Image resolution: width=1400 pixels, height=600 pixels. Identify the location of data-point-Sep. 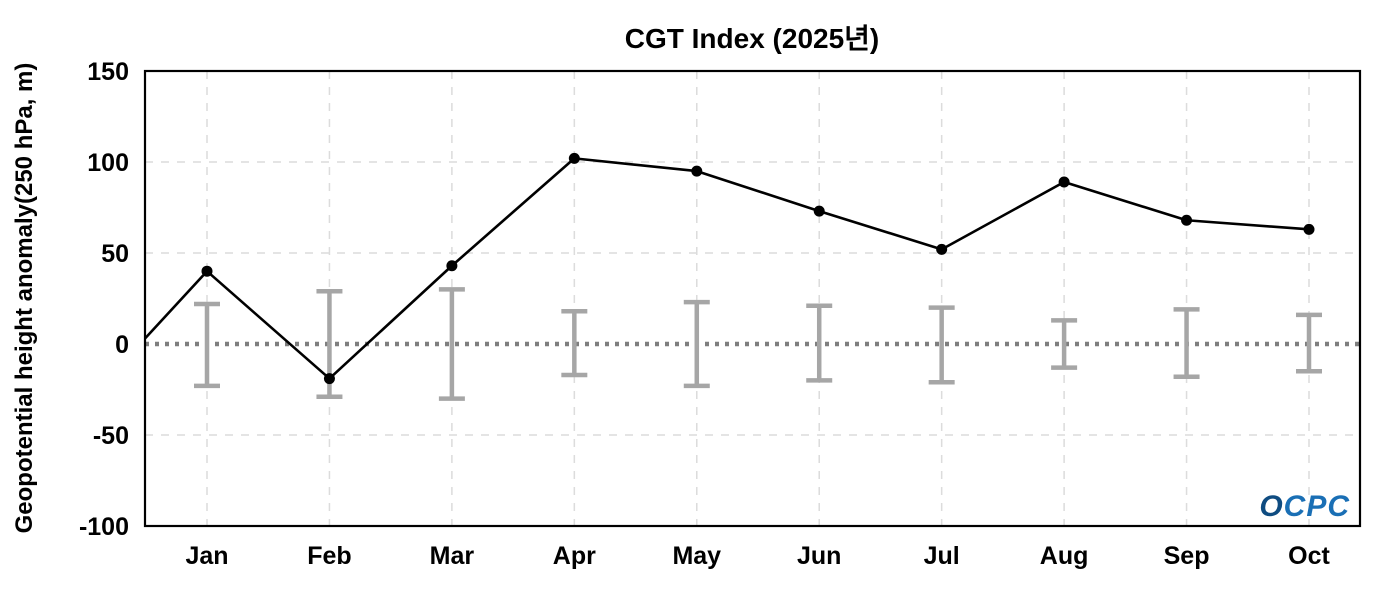
(1187, 220).